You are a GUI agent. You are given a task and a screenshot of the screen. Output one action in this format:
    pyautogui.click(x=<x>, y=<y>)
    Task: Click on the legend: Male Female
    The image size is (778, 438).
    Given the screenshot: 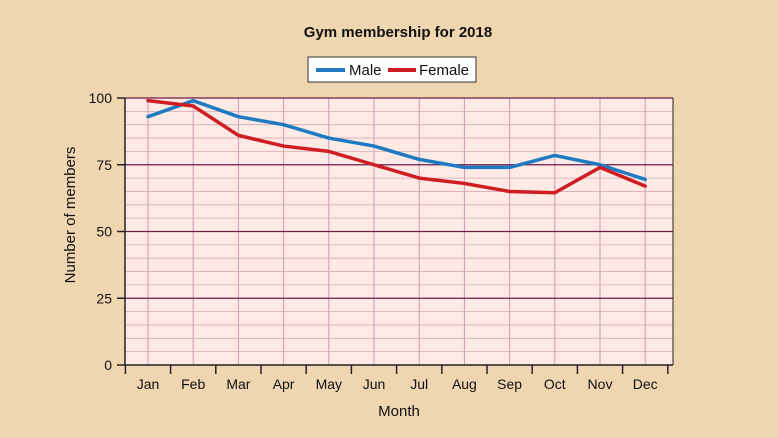 What is the action you would take?
    pyautogui.click(x=392, y=69)
    